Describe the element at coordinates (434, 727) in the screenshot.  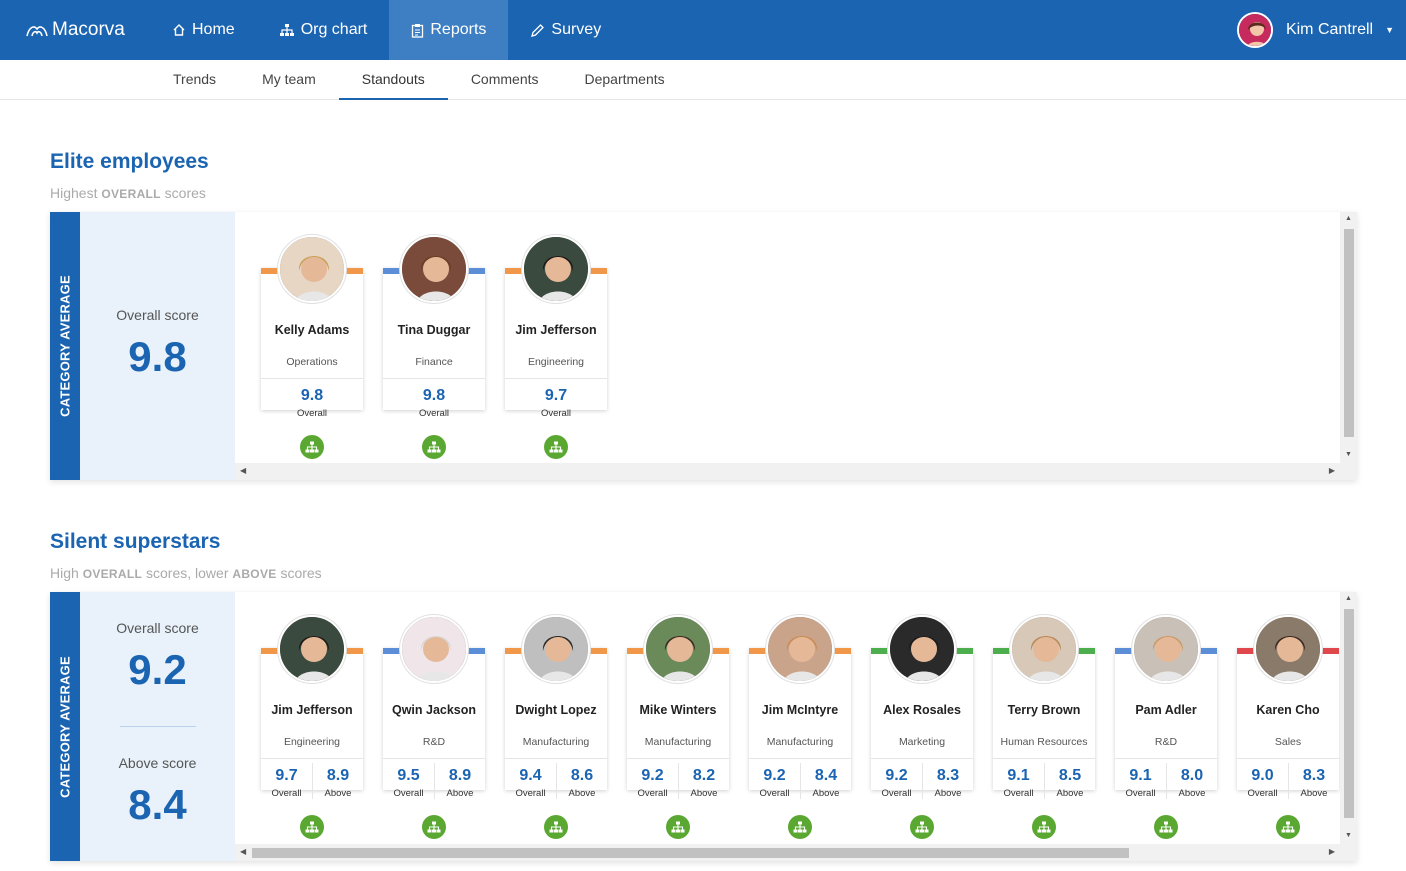
I see `employee-card: Qwin Jackson R&D 9.5 Overall 8.9 Above` at that location.